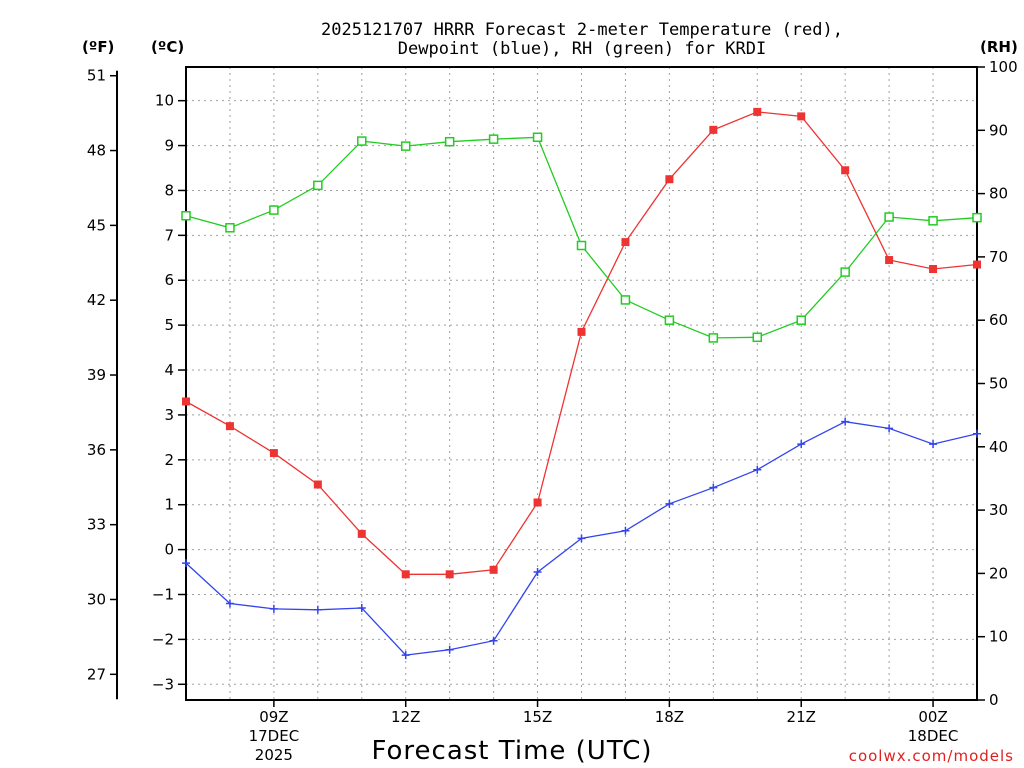 The height and width of the screenshot is (768, 1024). I want to click on fahrenheit-tick-label: 36, so click(96, 450).